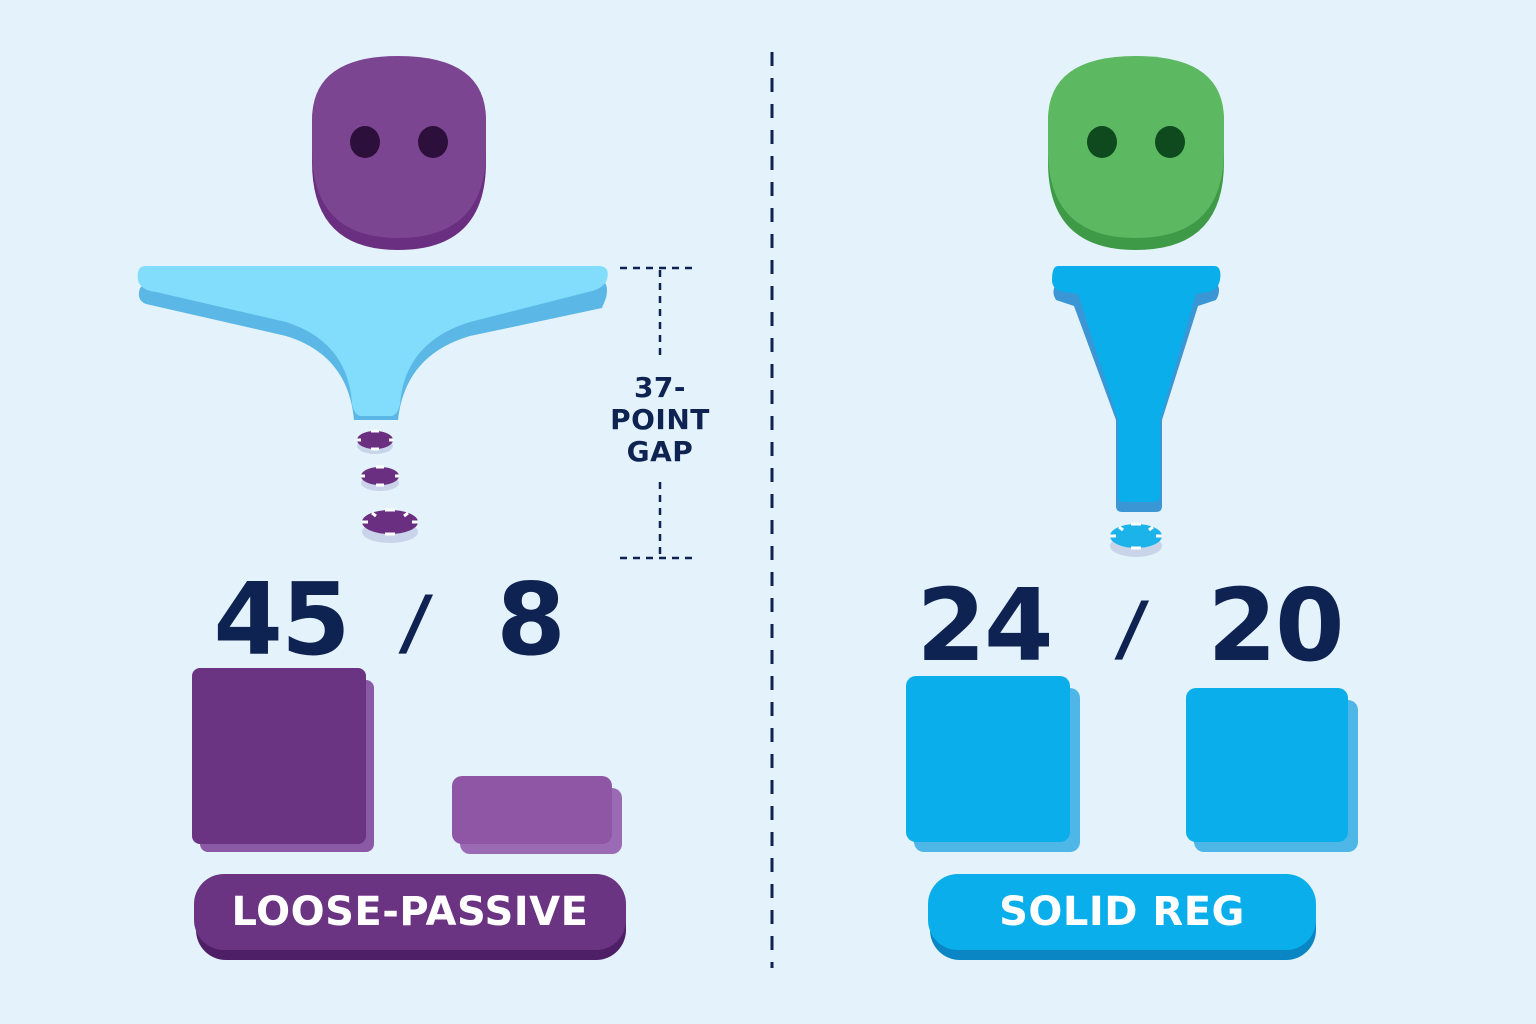 Image resolution: width=1536 pixels, height=1024 pixels. I want to click on solid-reg-player-face, so click(1136, 153).